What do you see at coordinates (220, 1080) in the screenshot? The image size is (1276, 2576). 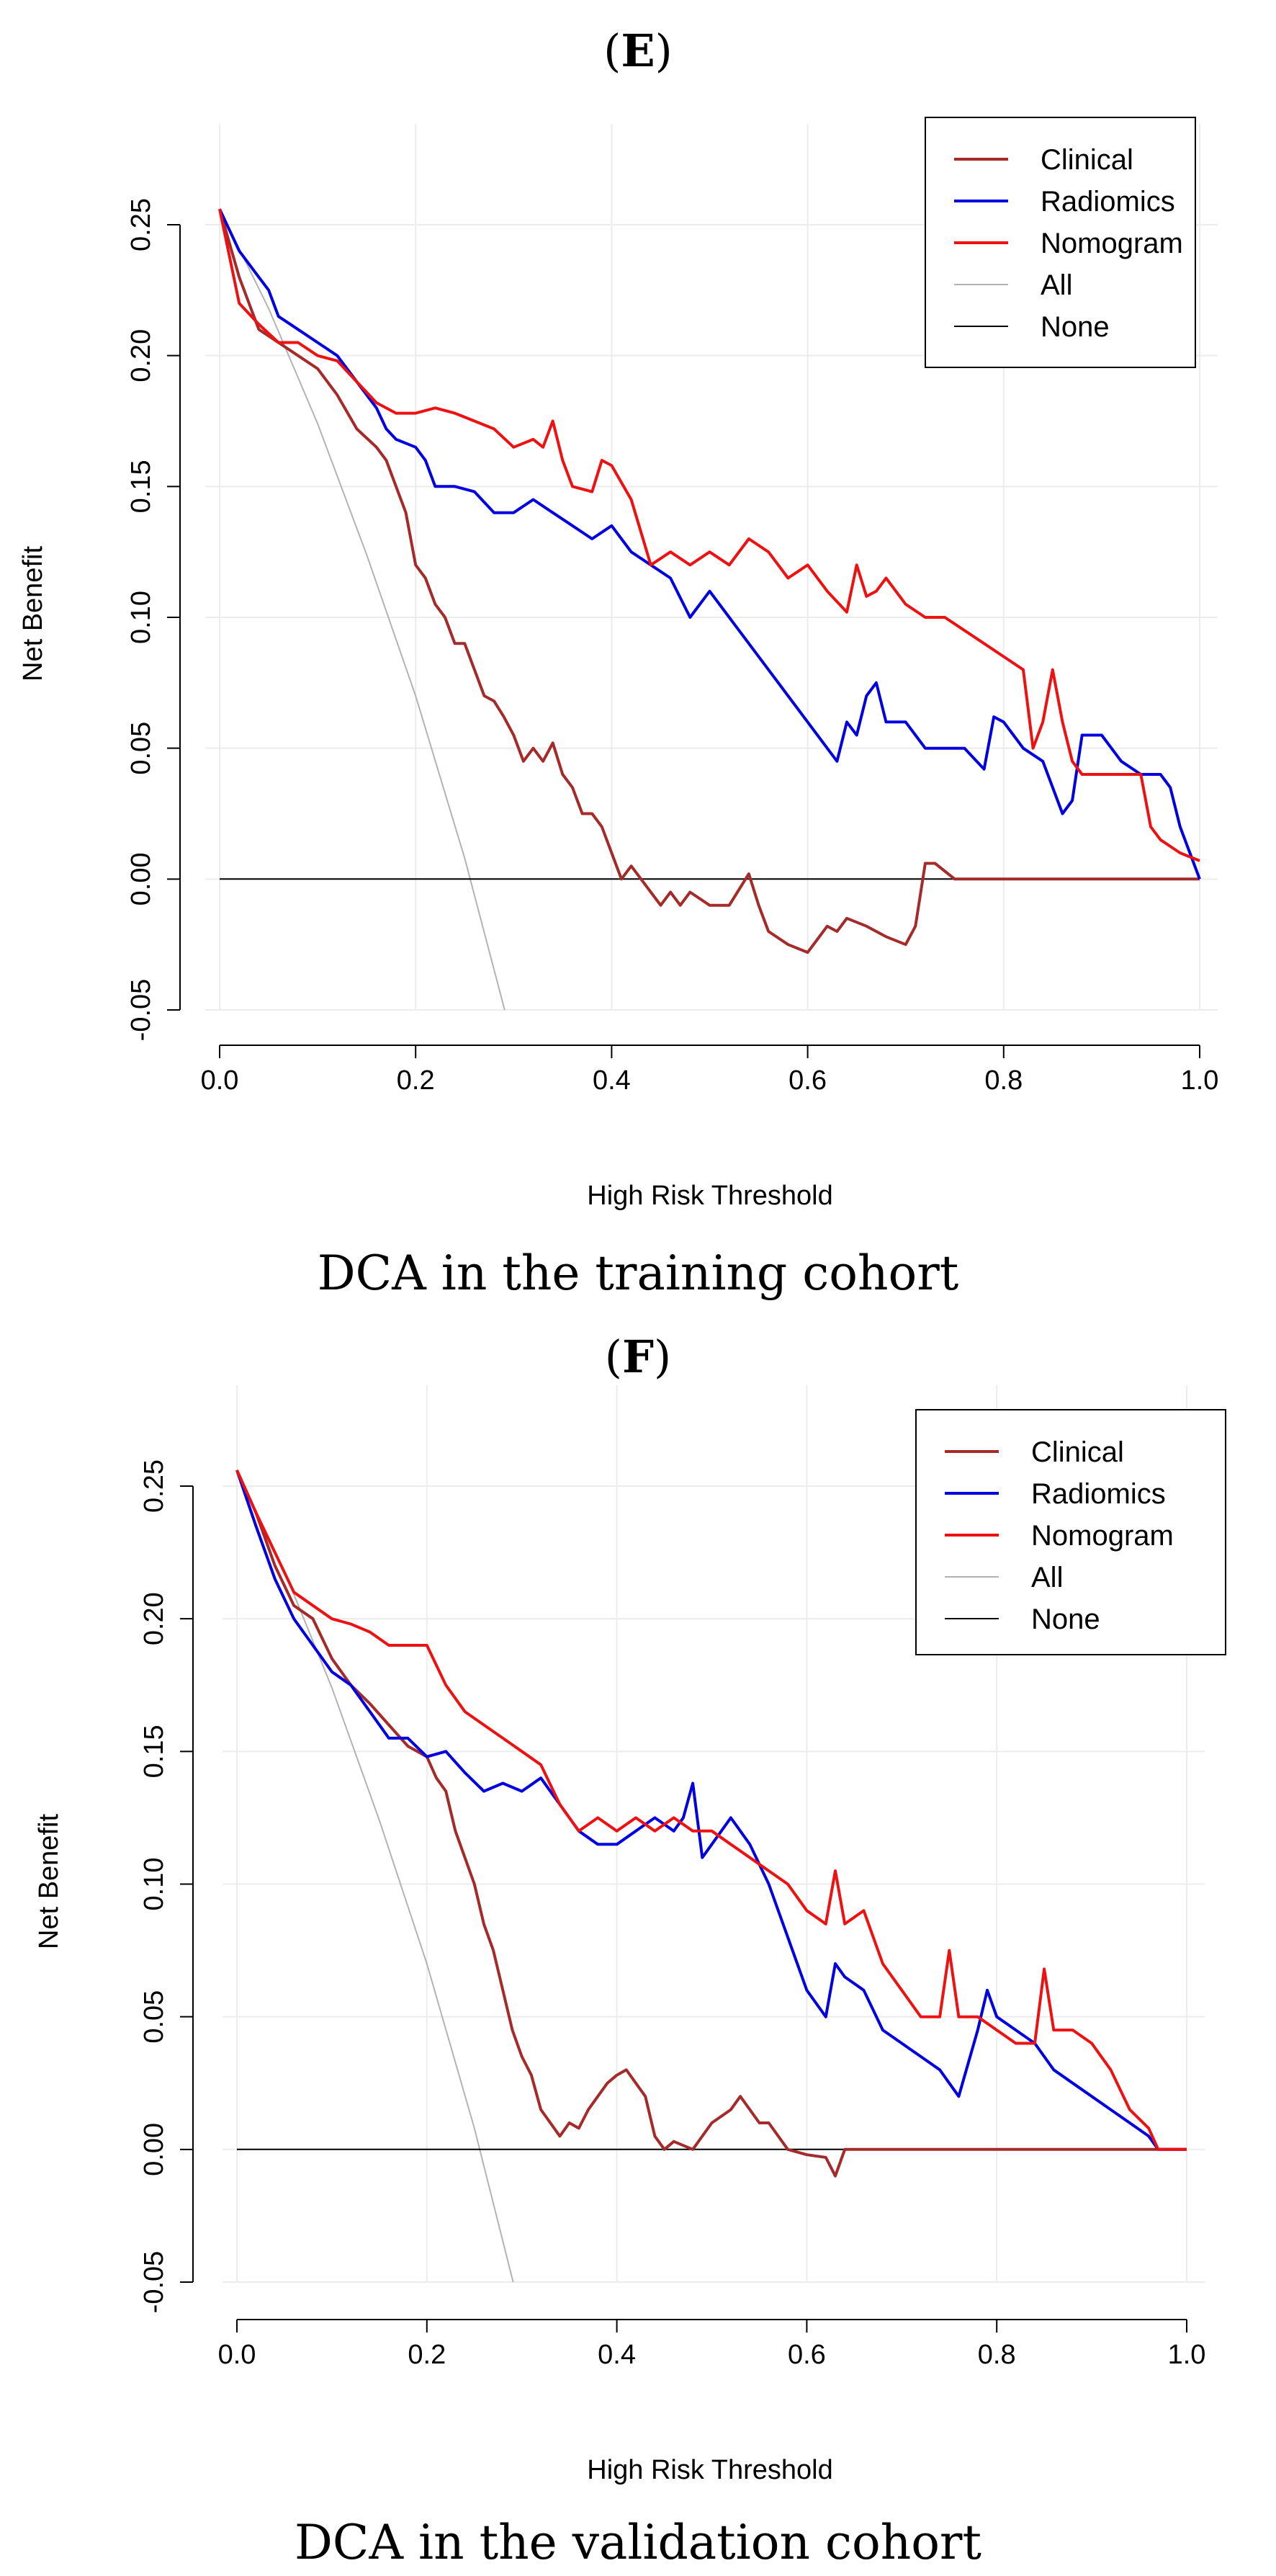 I see `panel-e-x-tick-label: 0.0` at bounding box center [220, 1080].